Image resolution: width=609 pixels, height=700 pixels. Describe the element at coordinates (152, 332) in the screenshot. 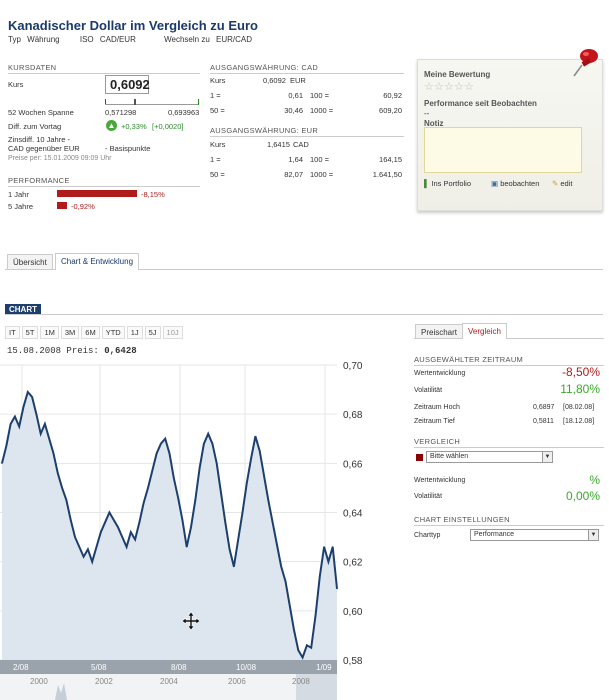

I see `range-button-5j: 5J` at that location.